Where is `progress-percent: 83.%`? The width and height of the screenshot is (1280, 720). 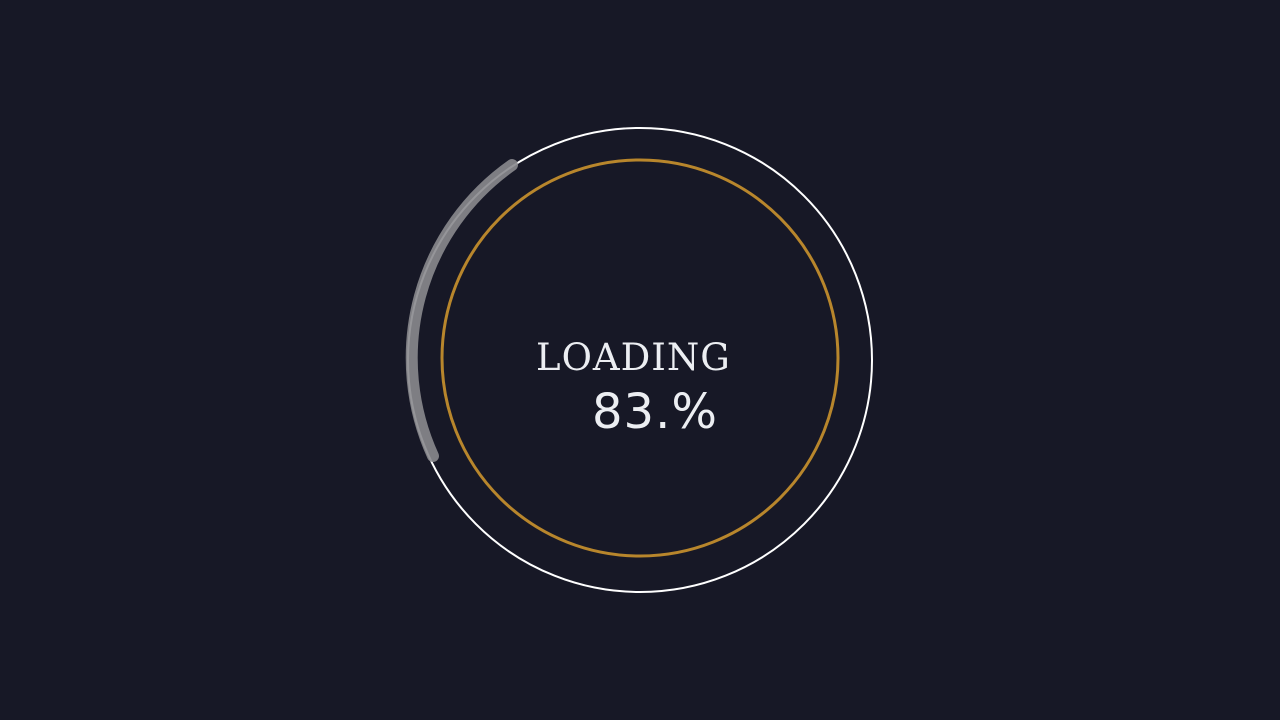 progress-percent: 83.% is located at coordinates (655, 412).